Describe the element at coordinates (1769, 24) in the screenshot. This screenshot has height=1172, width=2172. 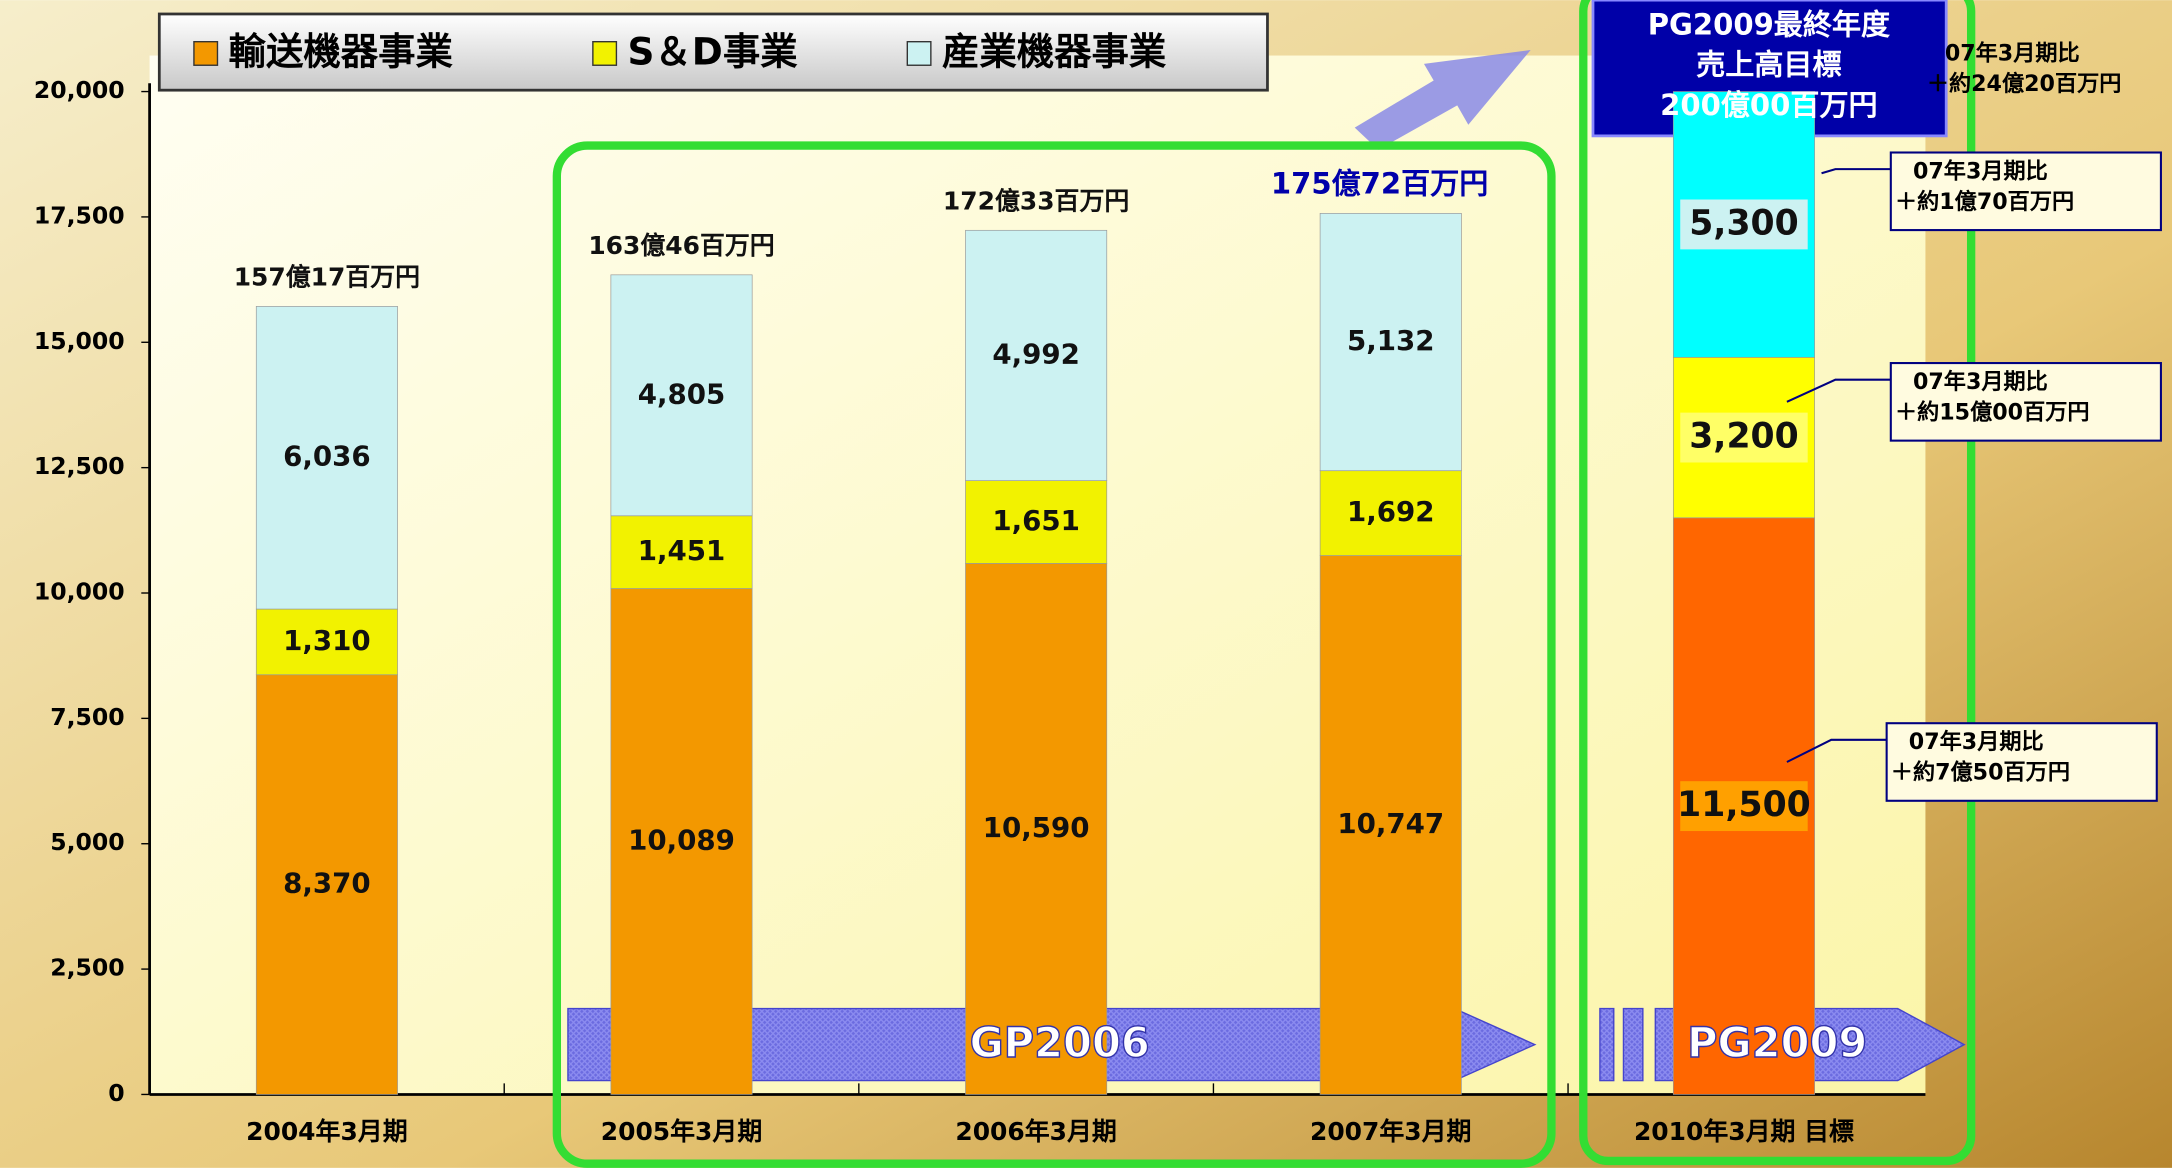
I see `target-text: PG2009最終年度` at that location.